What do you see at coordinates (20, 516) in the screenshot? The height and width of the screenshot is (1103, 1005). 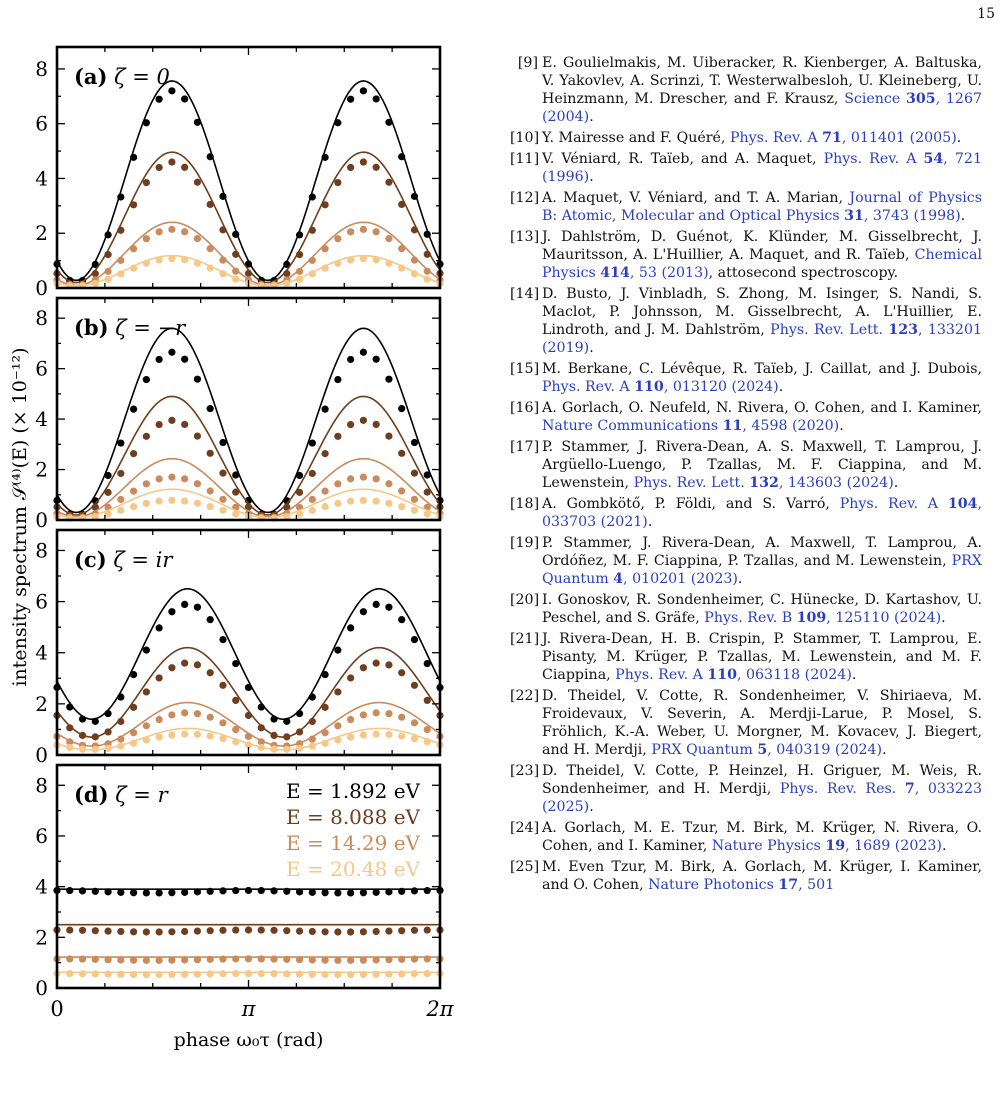 I see `y-axis-label: intensity spectrum 𝒮⁽⁴⁾(E) (× 10⁻¹²)` at bounding box center [20, 516].